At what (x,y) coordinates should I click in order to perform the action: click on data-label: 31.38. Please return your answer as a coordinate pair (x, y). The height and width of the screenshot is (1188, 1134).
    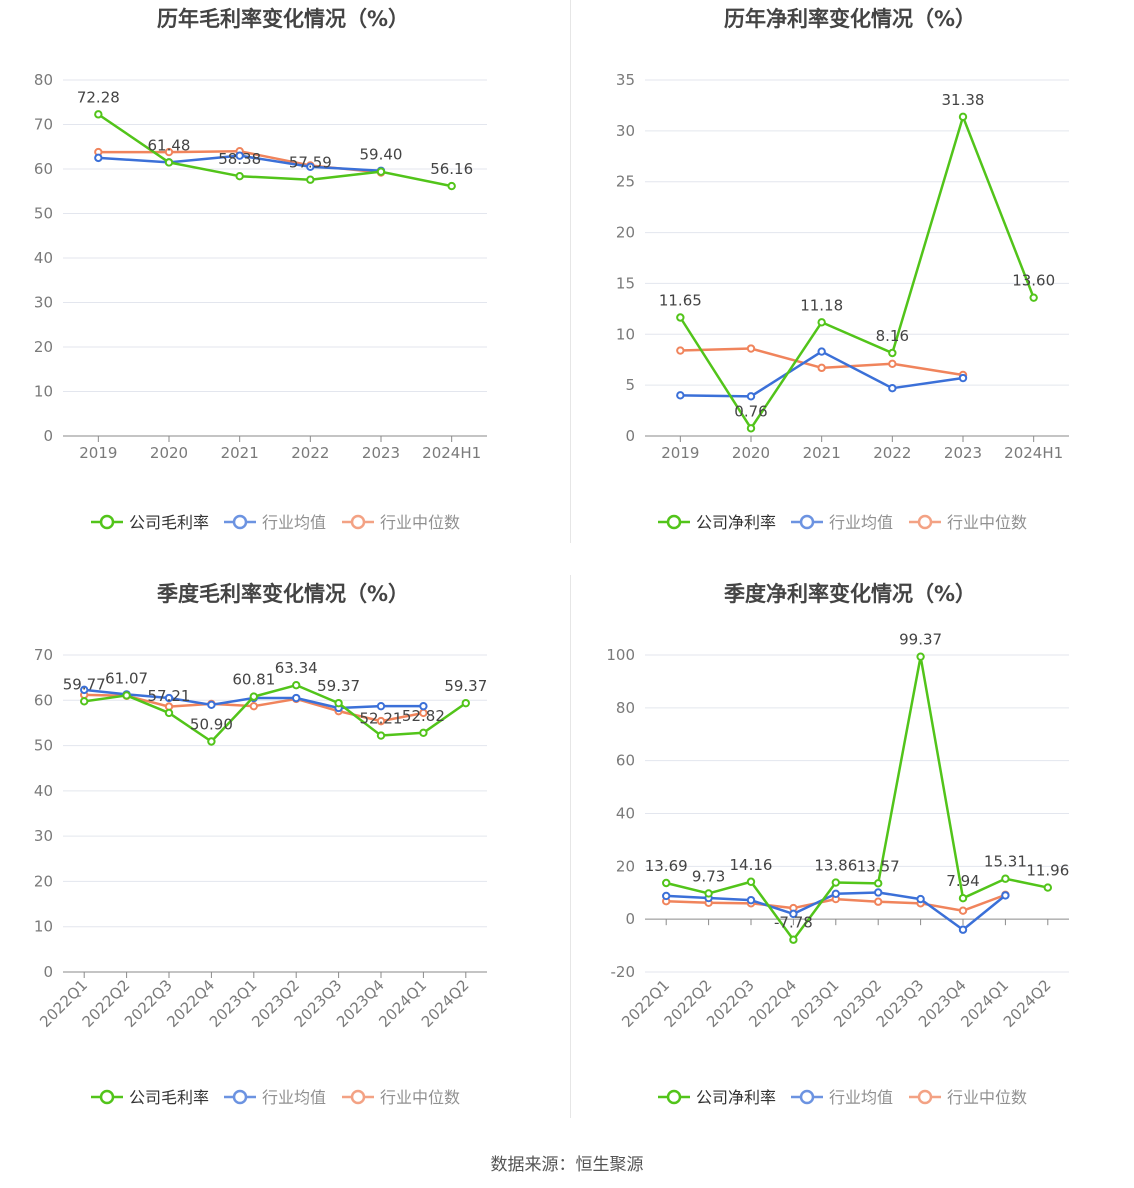
    Looking at the image, I should click on (963, 100).